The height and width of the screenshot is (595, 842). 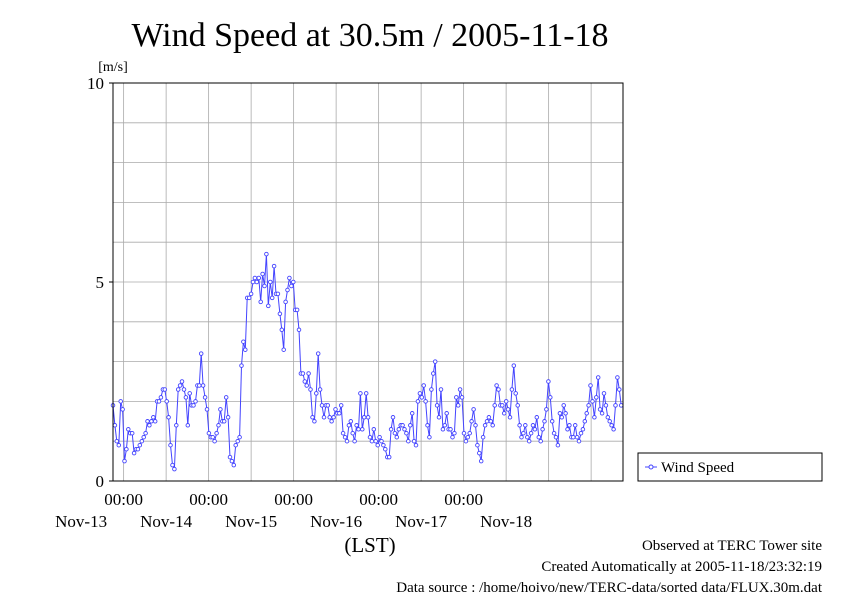 I want to click on x-tick-label-day: Nov-17, so click(x=421, y=521).